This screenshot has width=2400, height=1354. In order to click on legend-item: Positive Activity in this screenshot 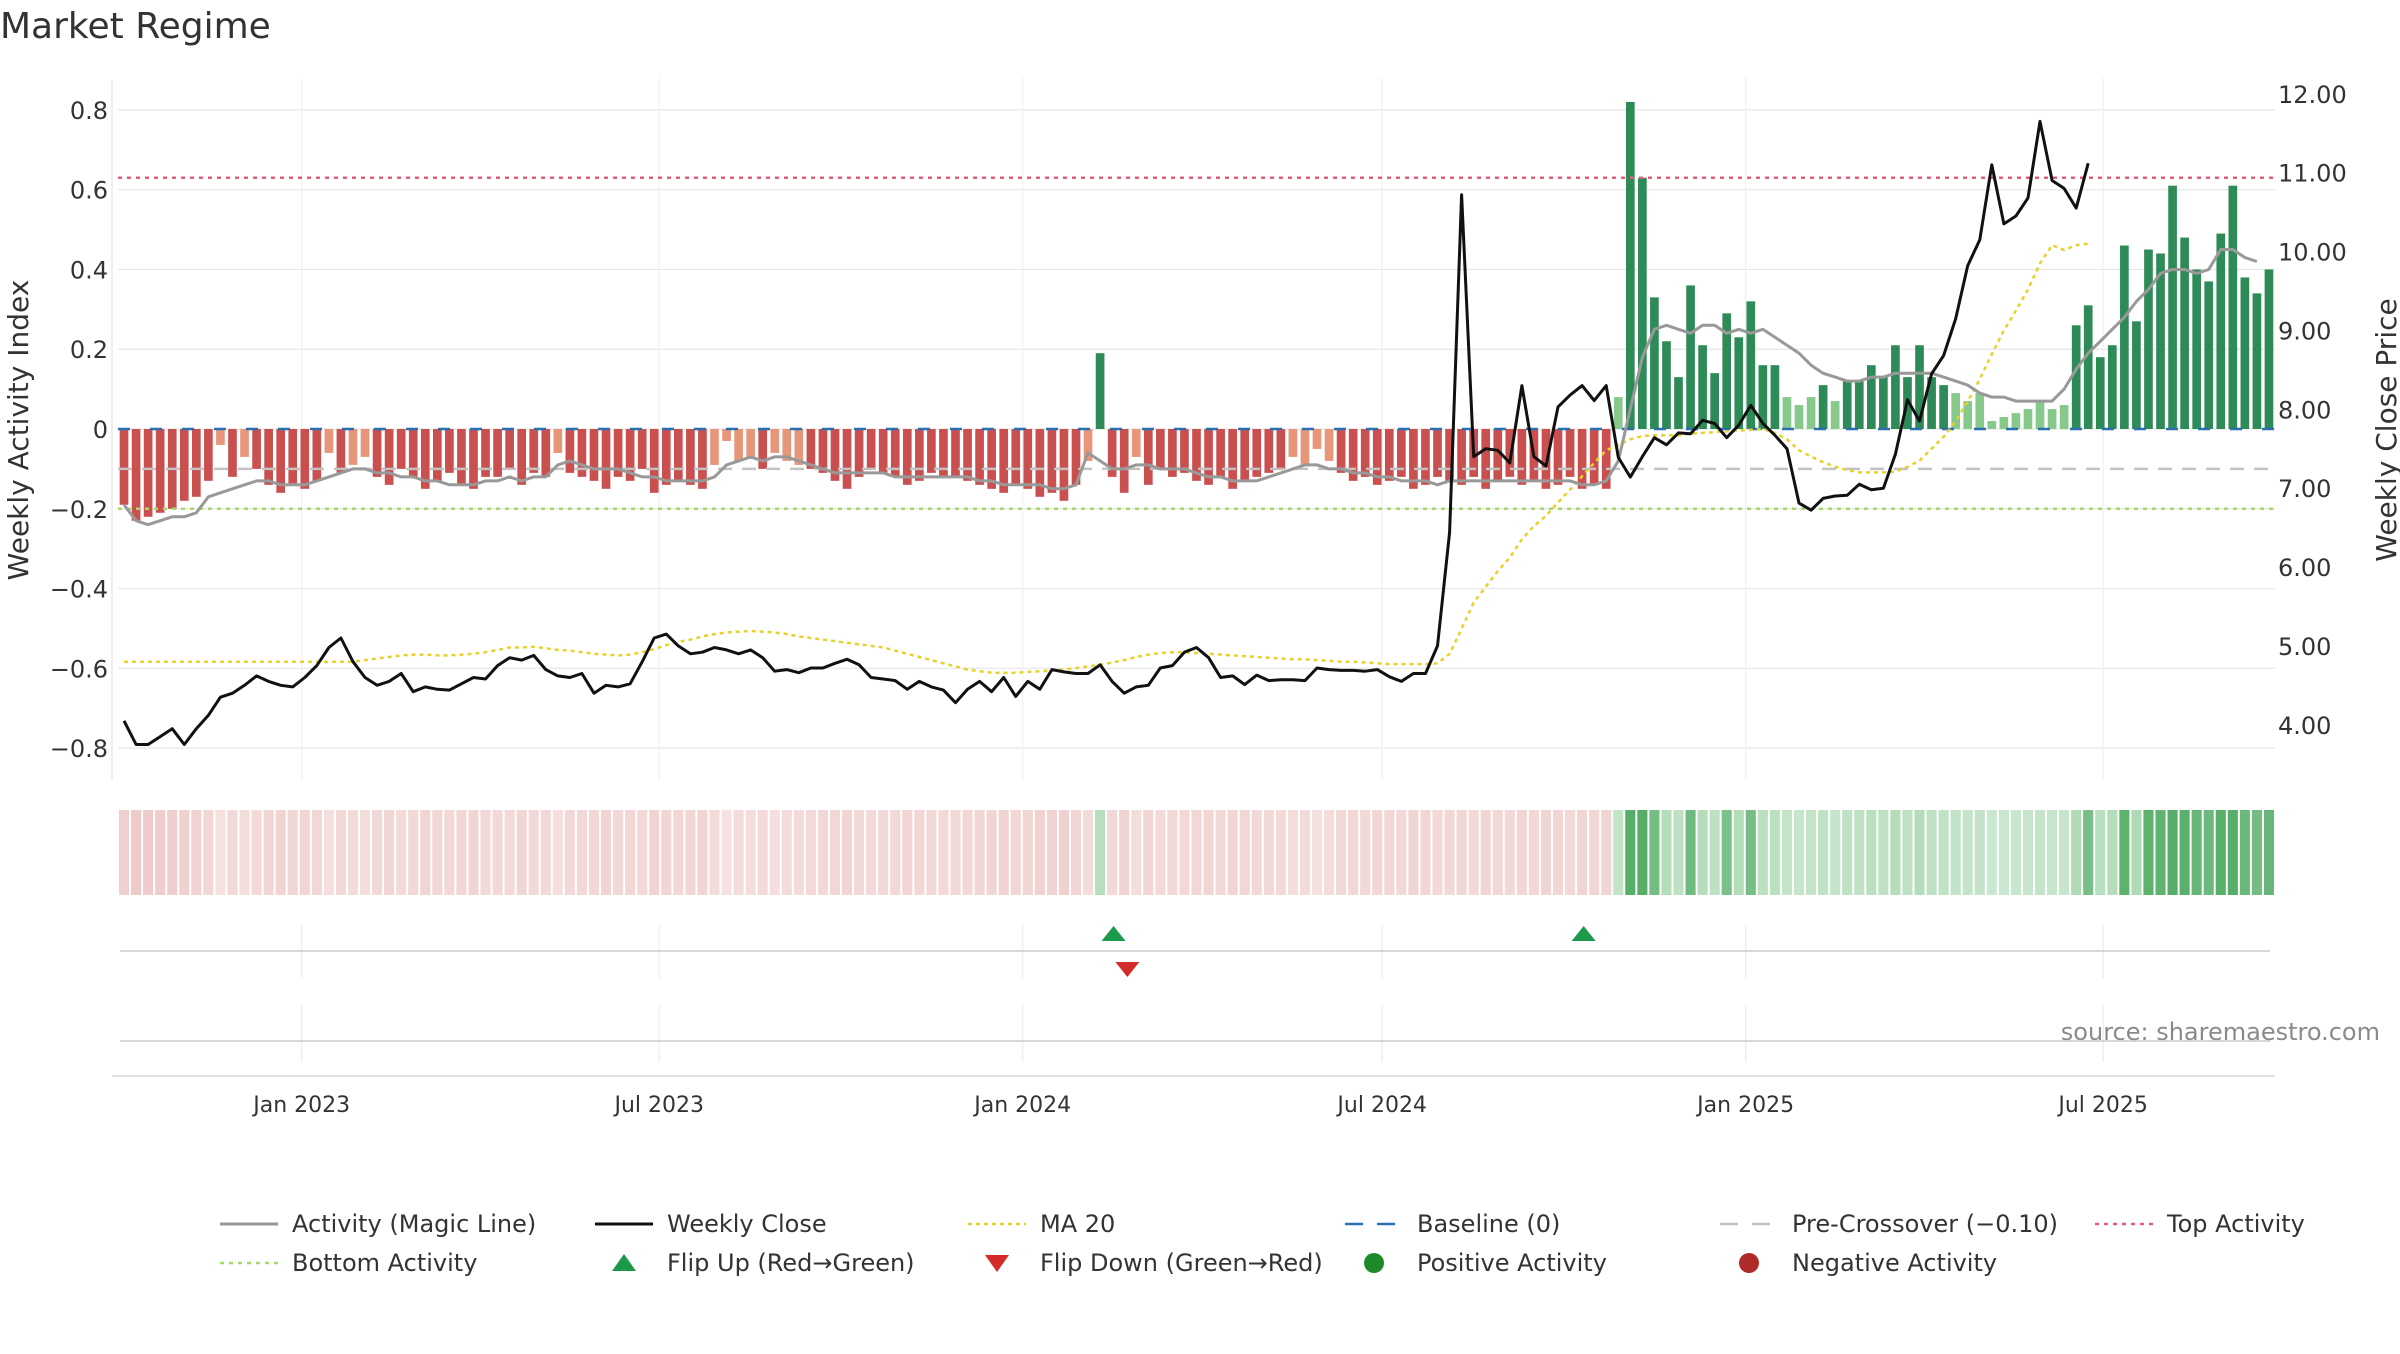, I will do `click(1485, 1263)`.